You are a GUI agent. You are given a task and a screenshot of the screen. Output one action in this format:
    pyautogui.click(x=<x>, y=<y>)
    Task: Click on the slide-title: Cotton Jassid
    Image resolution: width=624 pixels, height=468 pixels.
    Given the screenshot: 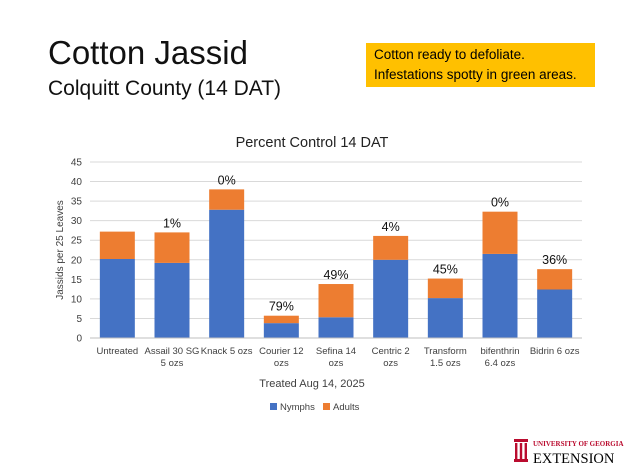 What is the action you would take?
    pyautogui.click(x=148, y=52)
    